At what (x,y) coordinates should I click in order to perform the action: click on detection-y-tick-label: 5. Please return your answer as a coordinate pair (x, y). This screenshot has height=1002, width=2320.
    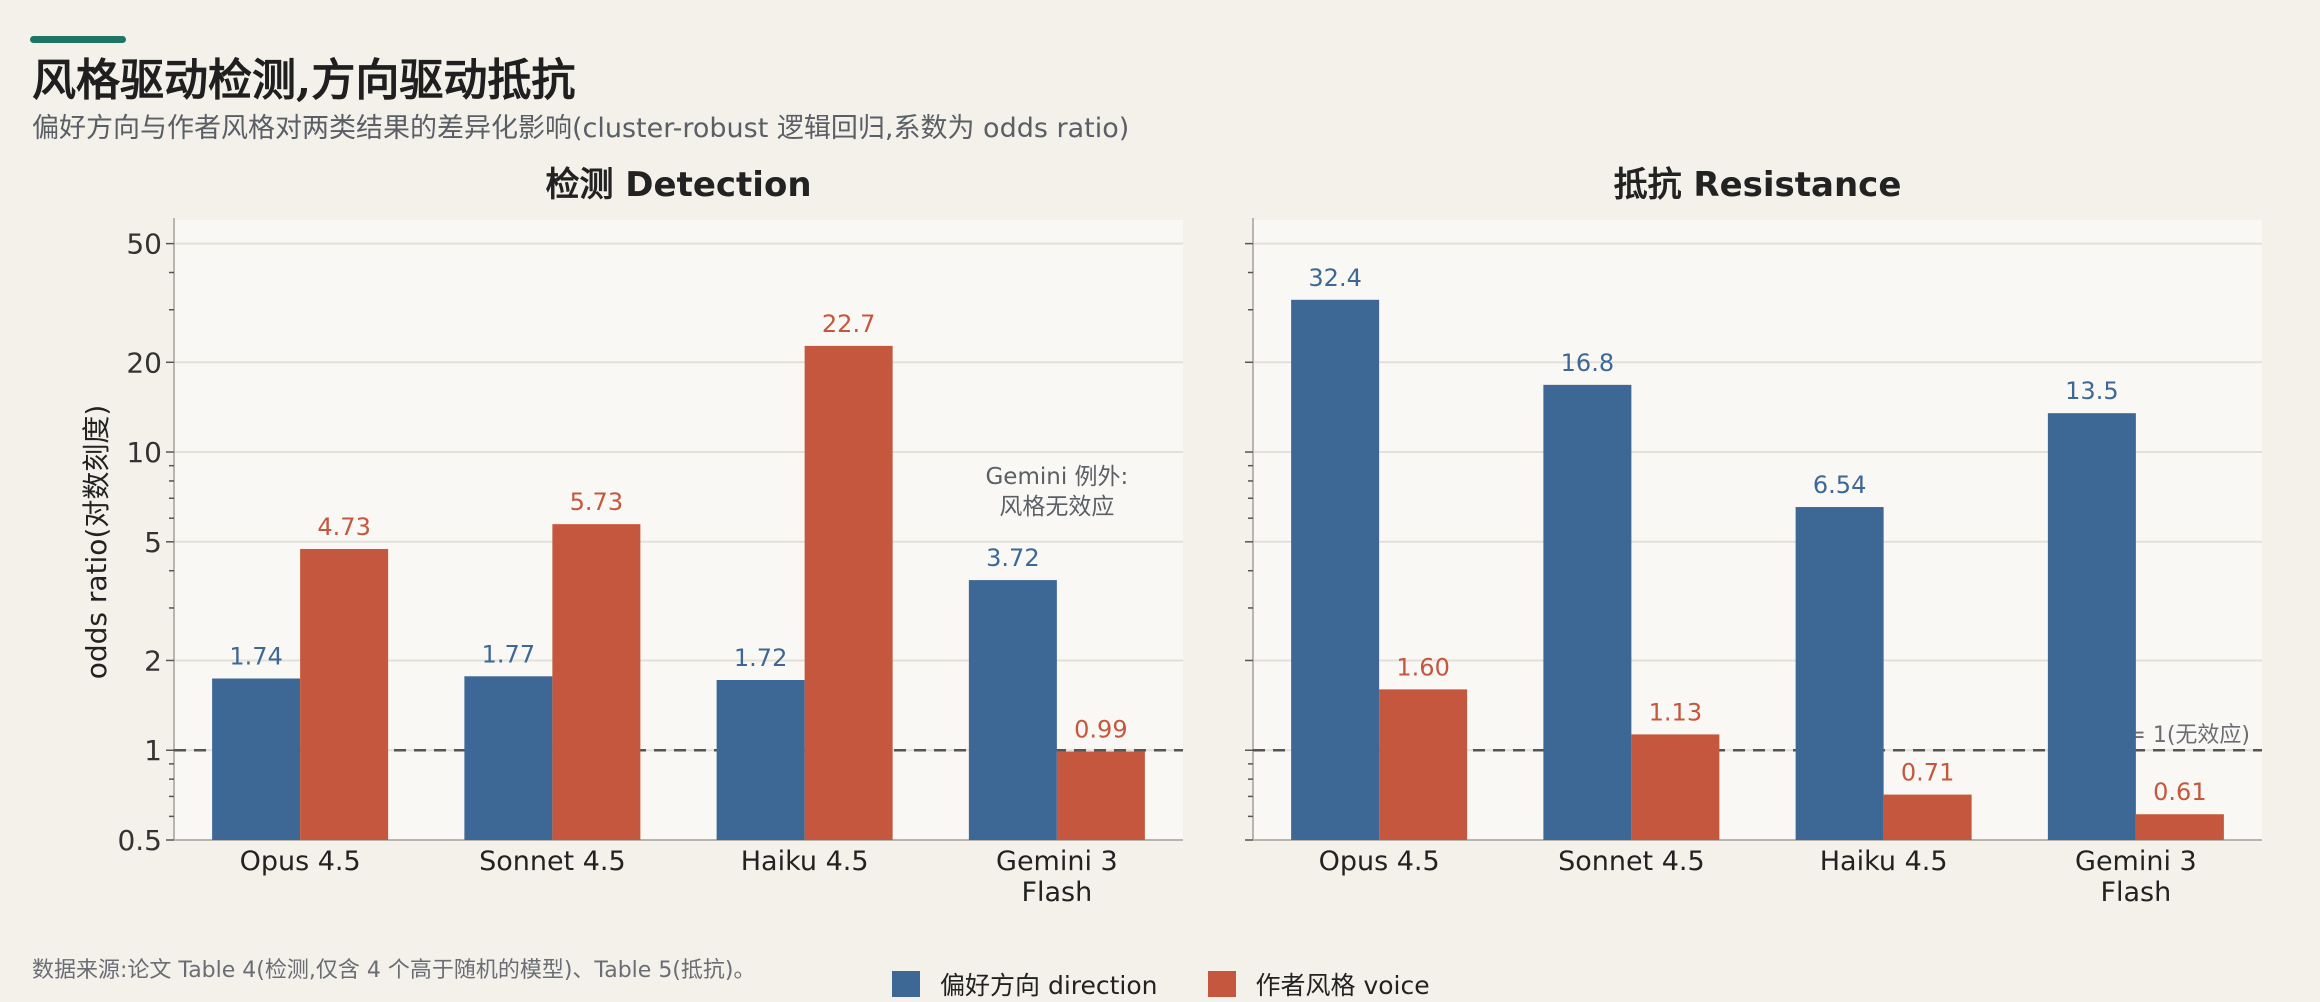
    Looking at the image, I should click on (153, 542).